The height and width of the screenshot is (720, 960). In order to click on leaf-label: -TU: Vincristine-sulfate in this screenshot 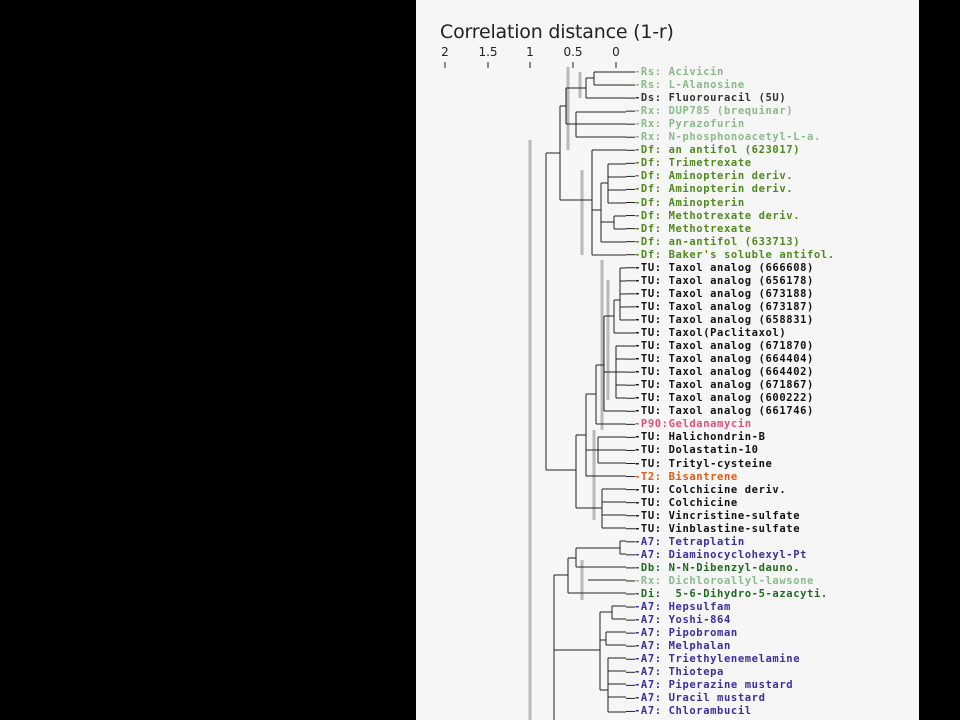, I will do `click(717, 515)`.